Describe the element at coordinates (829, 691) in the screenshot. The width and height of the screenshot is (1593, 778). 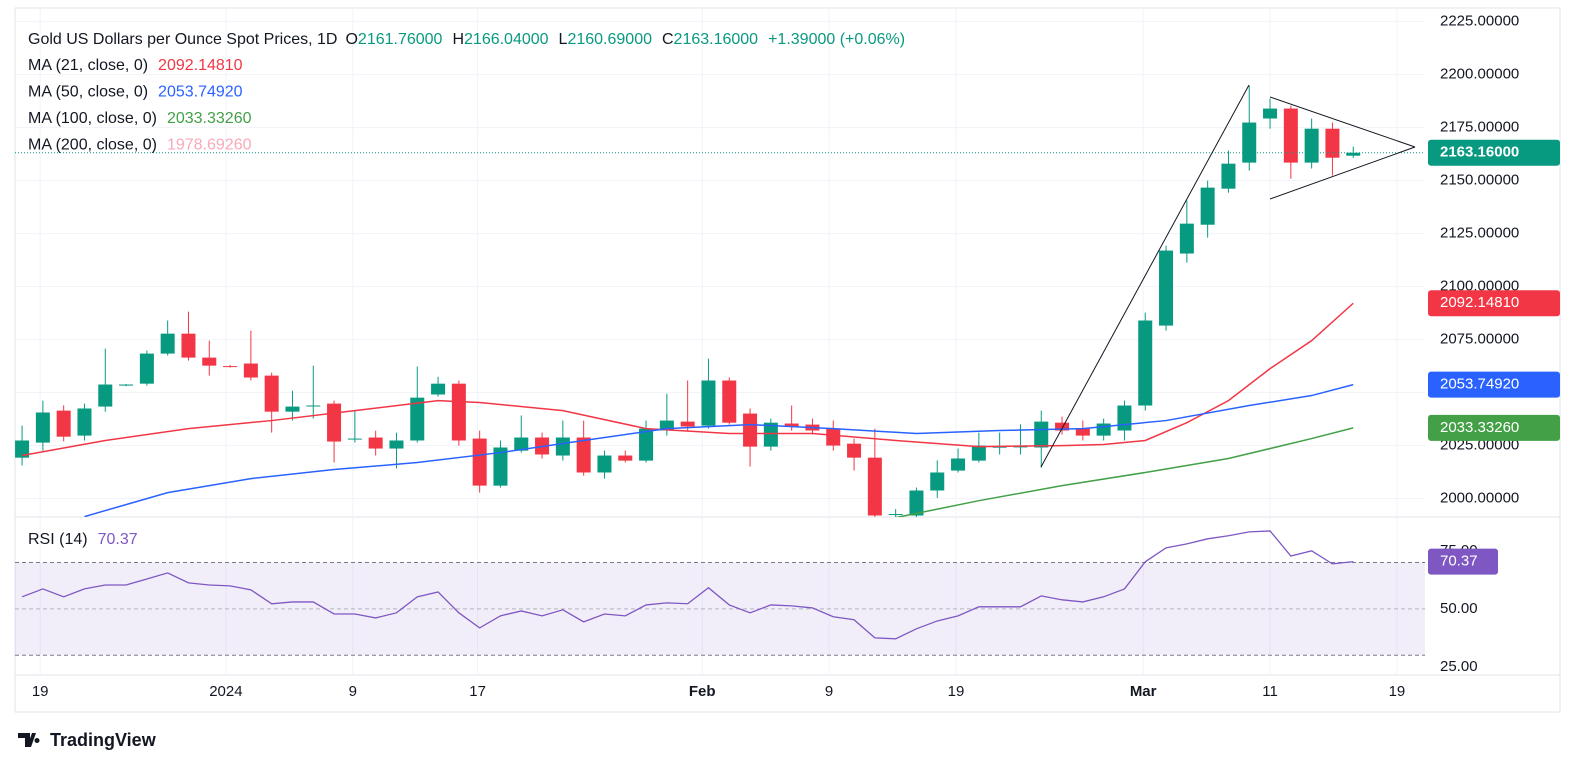
I see `x-tick-label: 9` at that location.